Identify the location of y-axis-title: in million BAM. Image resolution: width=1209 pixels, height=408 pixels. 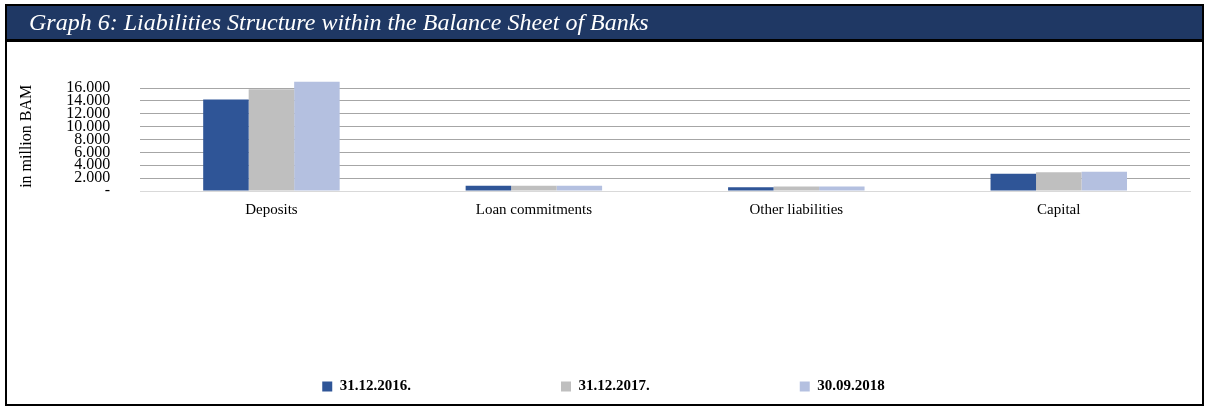
(25, 136).